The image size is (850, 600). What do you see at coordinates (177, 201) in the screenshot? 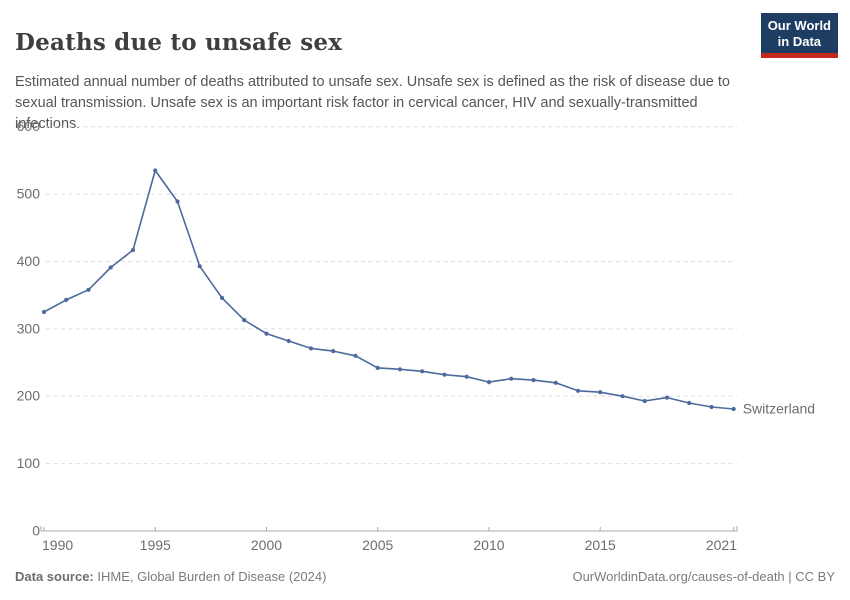
I see `data-point-1996` at bounding box center [177, 201].